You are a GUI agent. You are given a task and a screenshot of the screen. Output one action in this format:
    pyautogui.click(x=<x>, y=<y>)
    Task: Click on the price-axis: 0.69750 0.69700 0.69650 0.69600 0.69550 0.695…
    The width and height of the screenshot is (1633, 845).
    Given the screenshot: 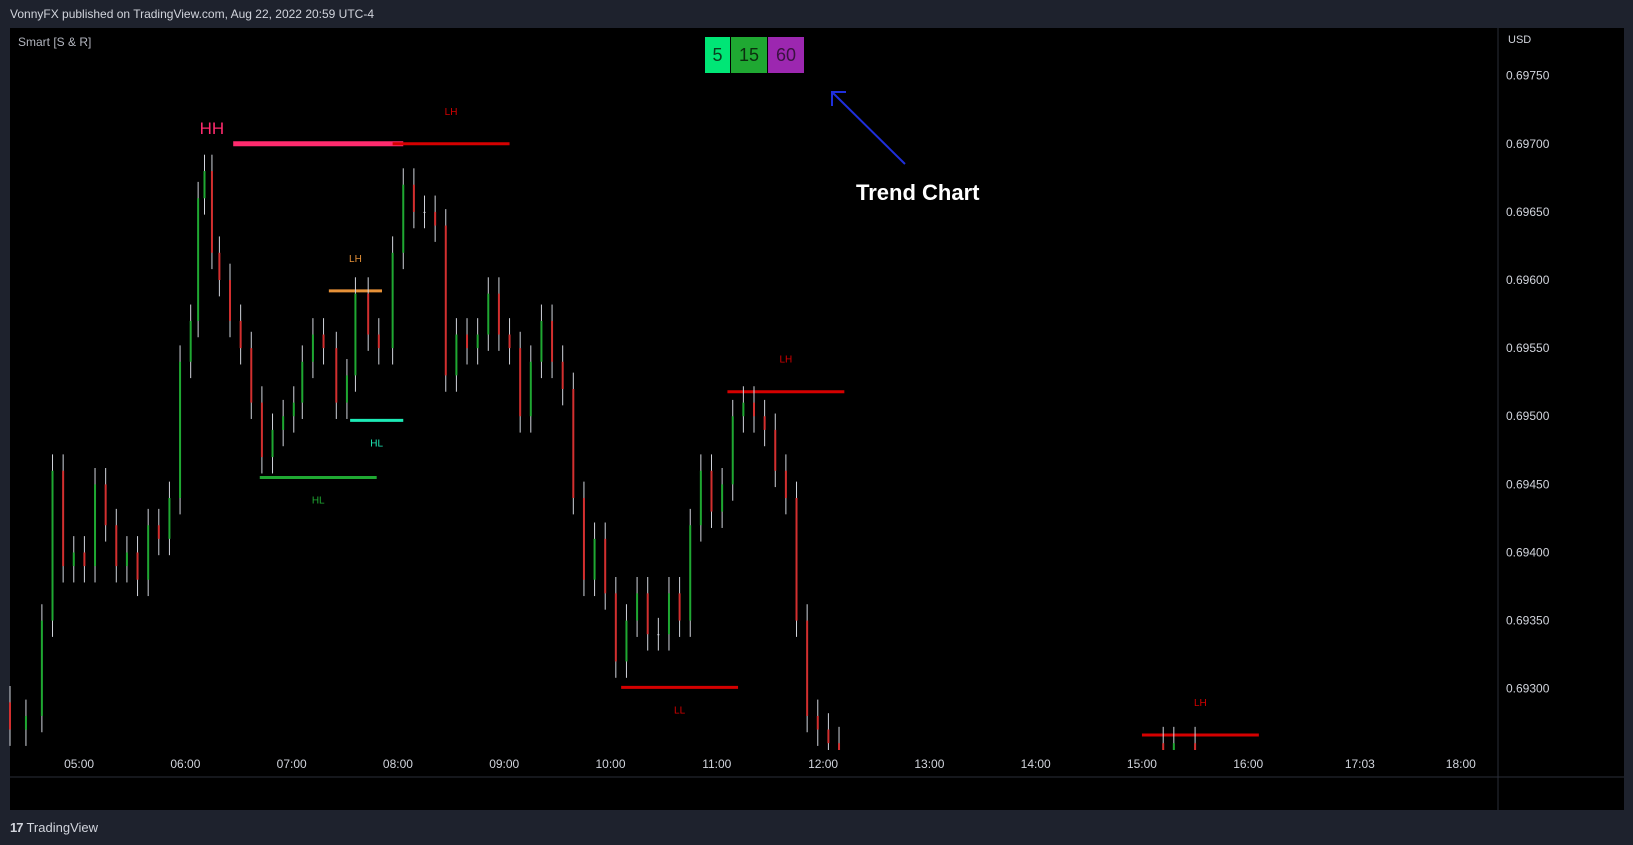 What is the action you would take?
    pyautogui.click(x=1528, y=382)
    